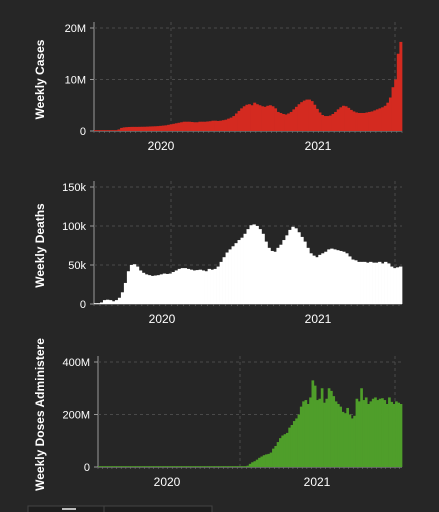  I want to click on y-axis-label: Weekly Deaths, so click(40, 245).